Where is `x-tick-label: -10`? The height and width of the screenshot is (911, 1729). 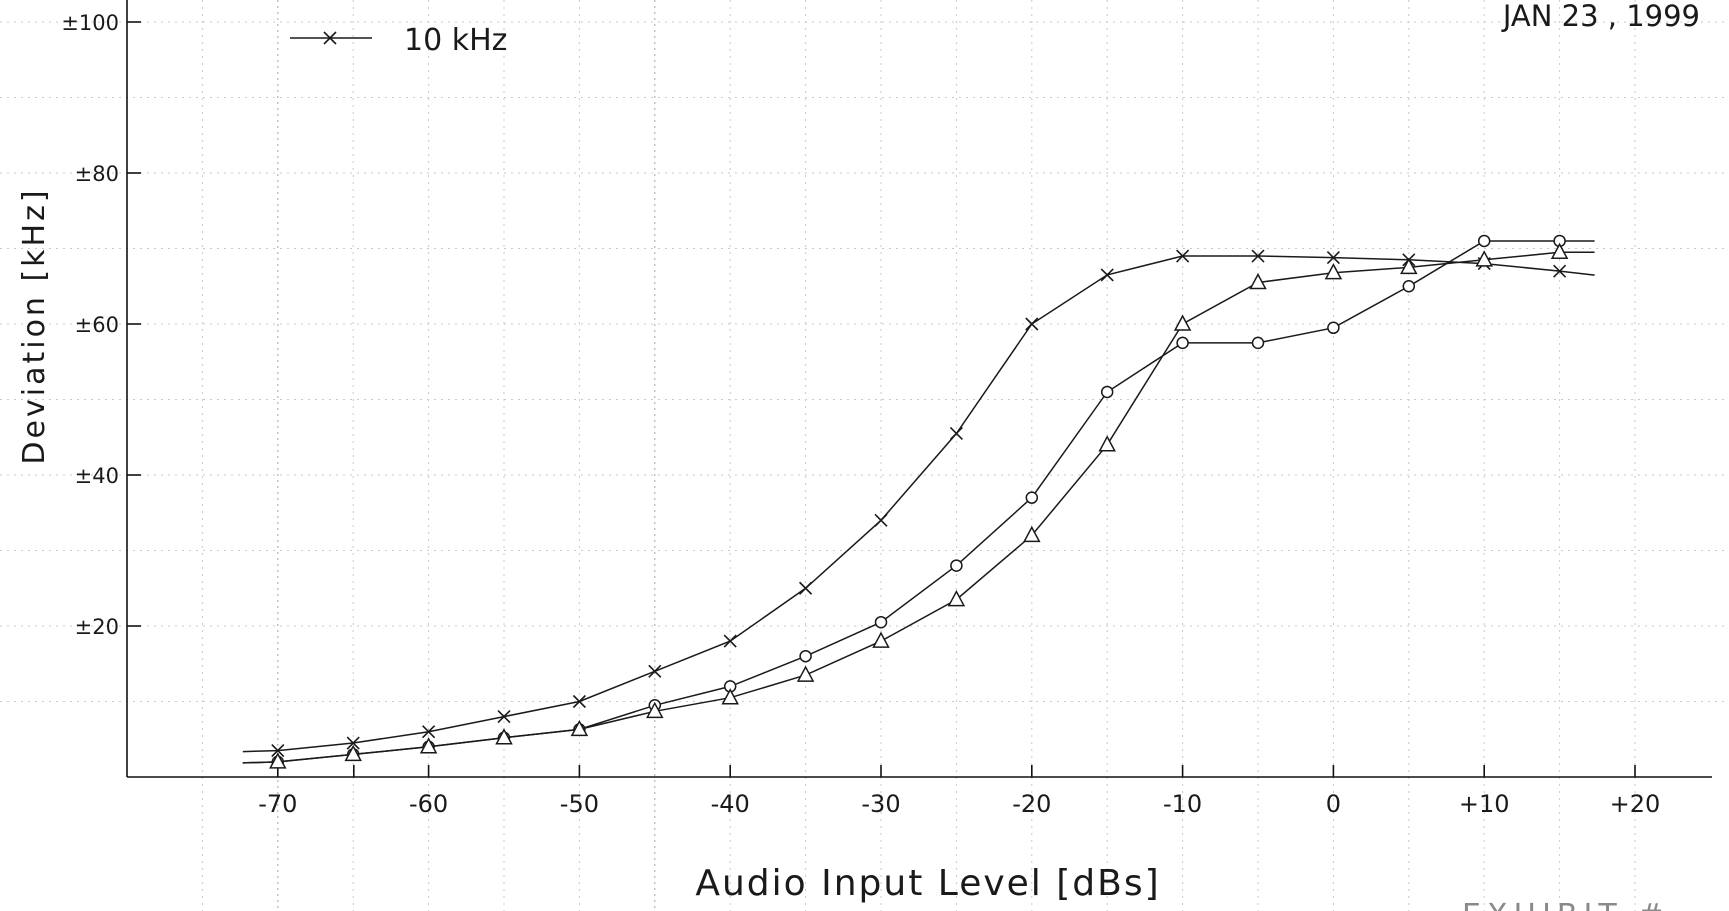 x-tick-label: -10 is located at coordinates (1182, 804).